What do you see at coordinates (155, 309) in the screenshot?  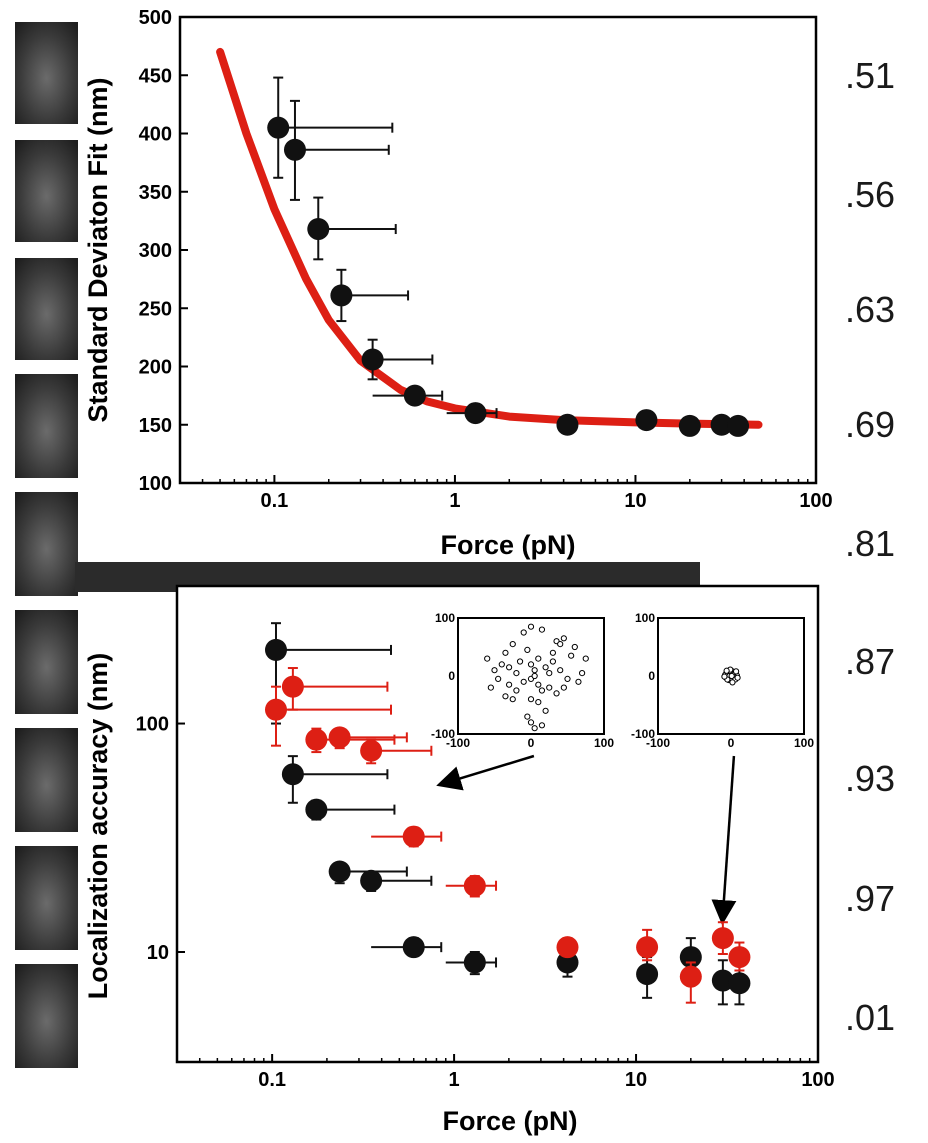 I see `top-y-tick-label: 250` at bounding box center [155, 309].